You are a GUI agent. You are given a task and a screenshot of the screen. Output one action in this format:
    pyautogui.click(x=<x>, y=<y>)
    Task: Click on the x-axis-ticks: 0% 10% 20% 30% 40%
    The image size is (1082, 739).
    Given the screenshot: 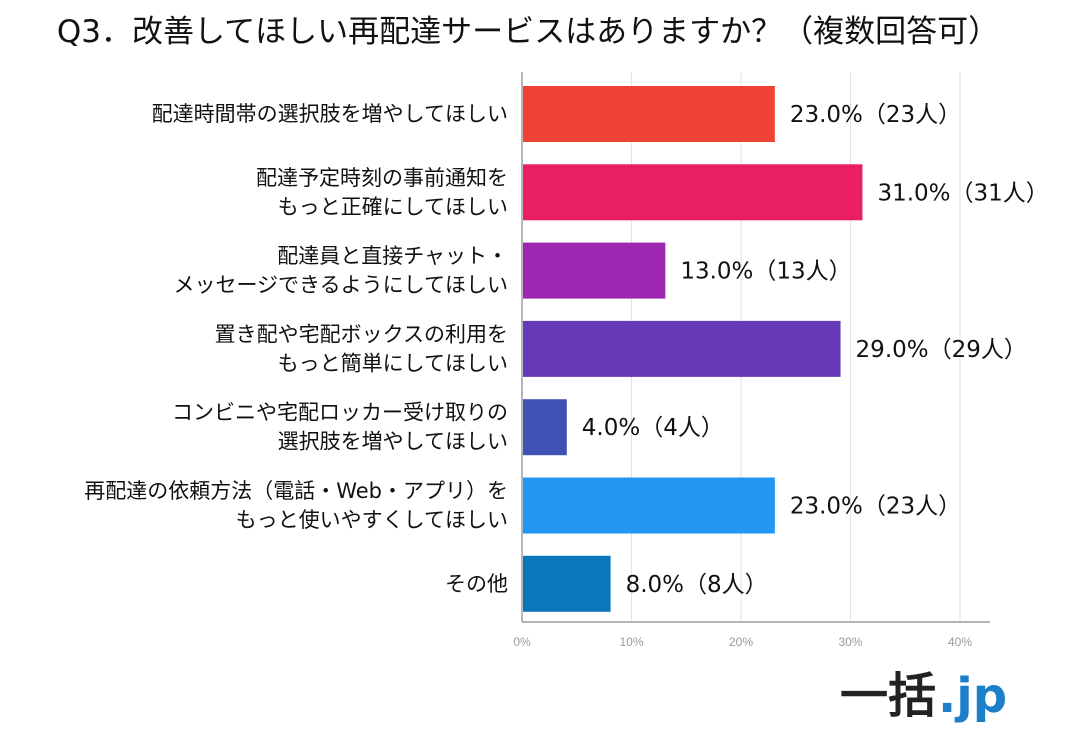 What is the action you would take?
    pyautogui.click(x=742, y=642)
    